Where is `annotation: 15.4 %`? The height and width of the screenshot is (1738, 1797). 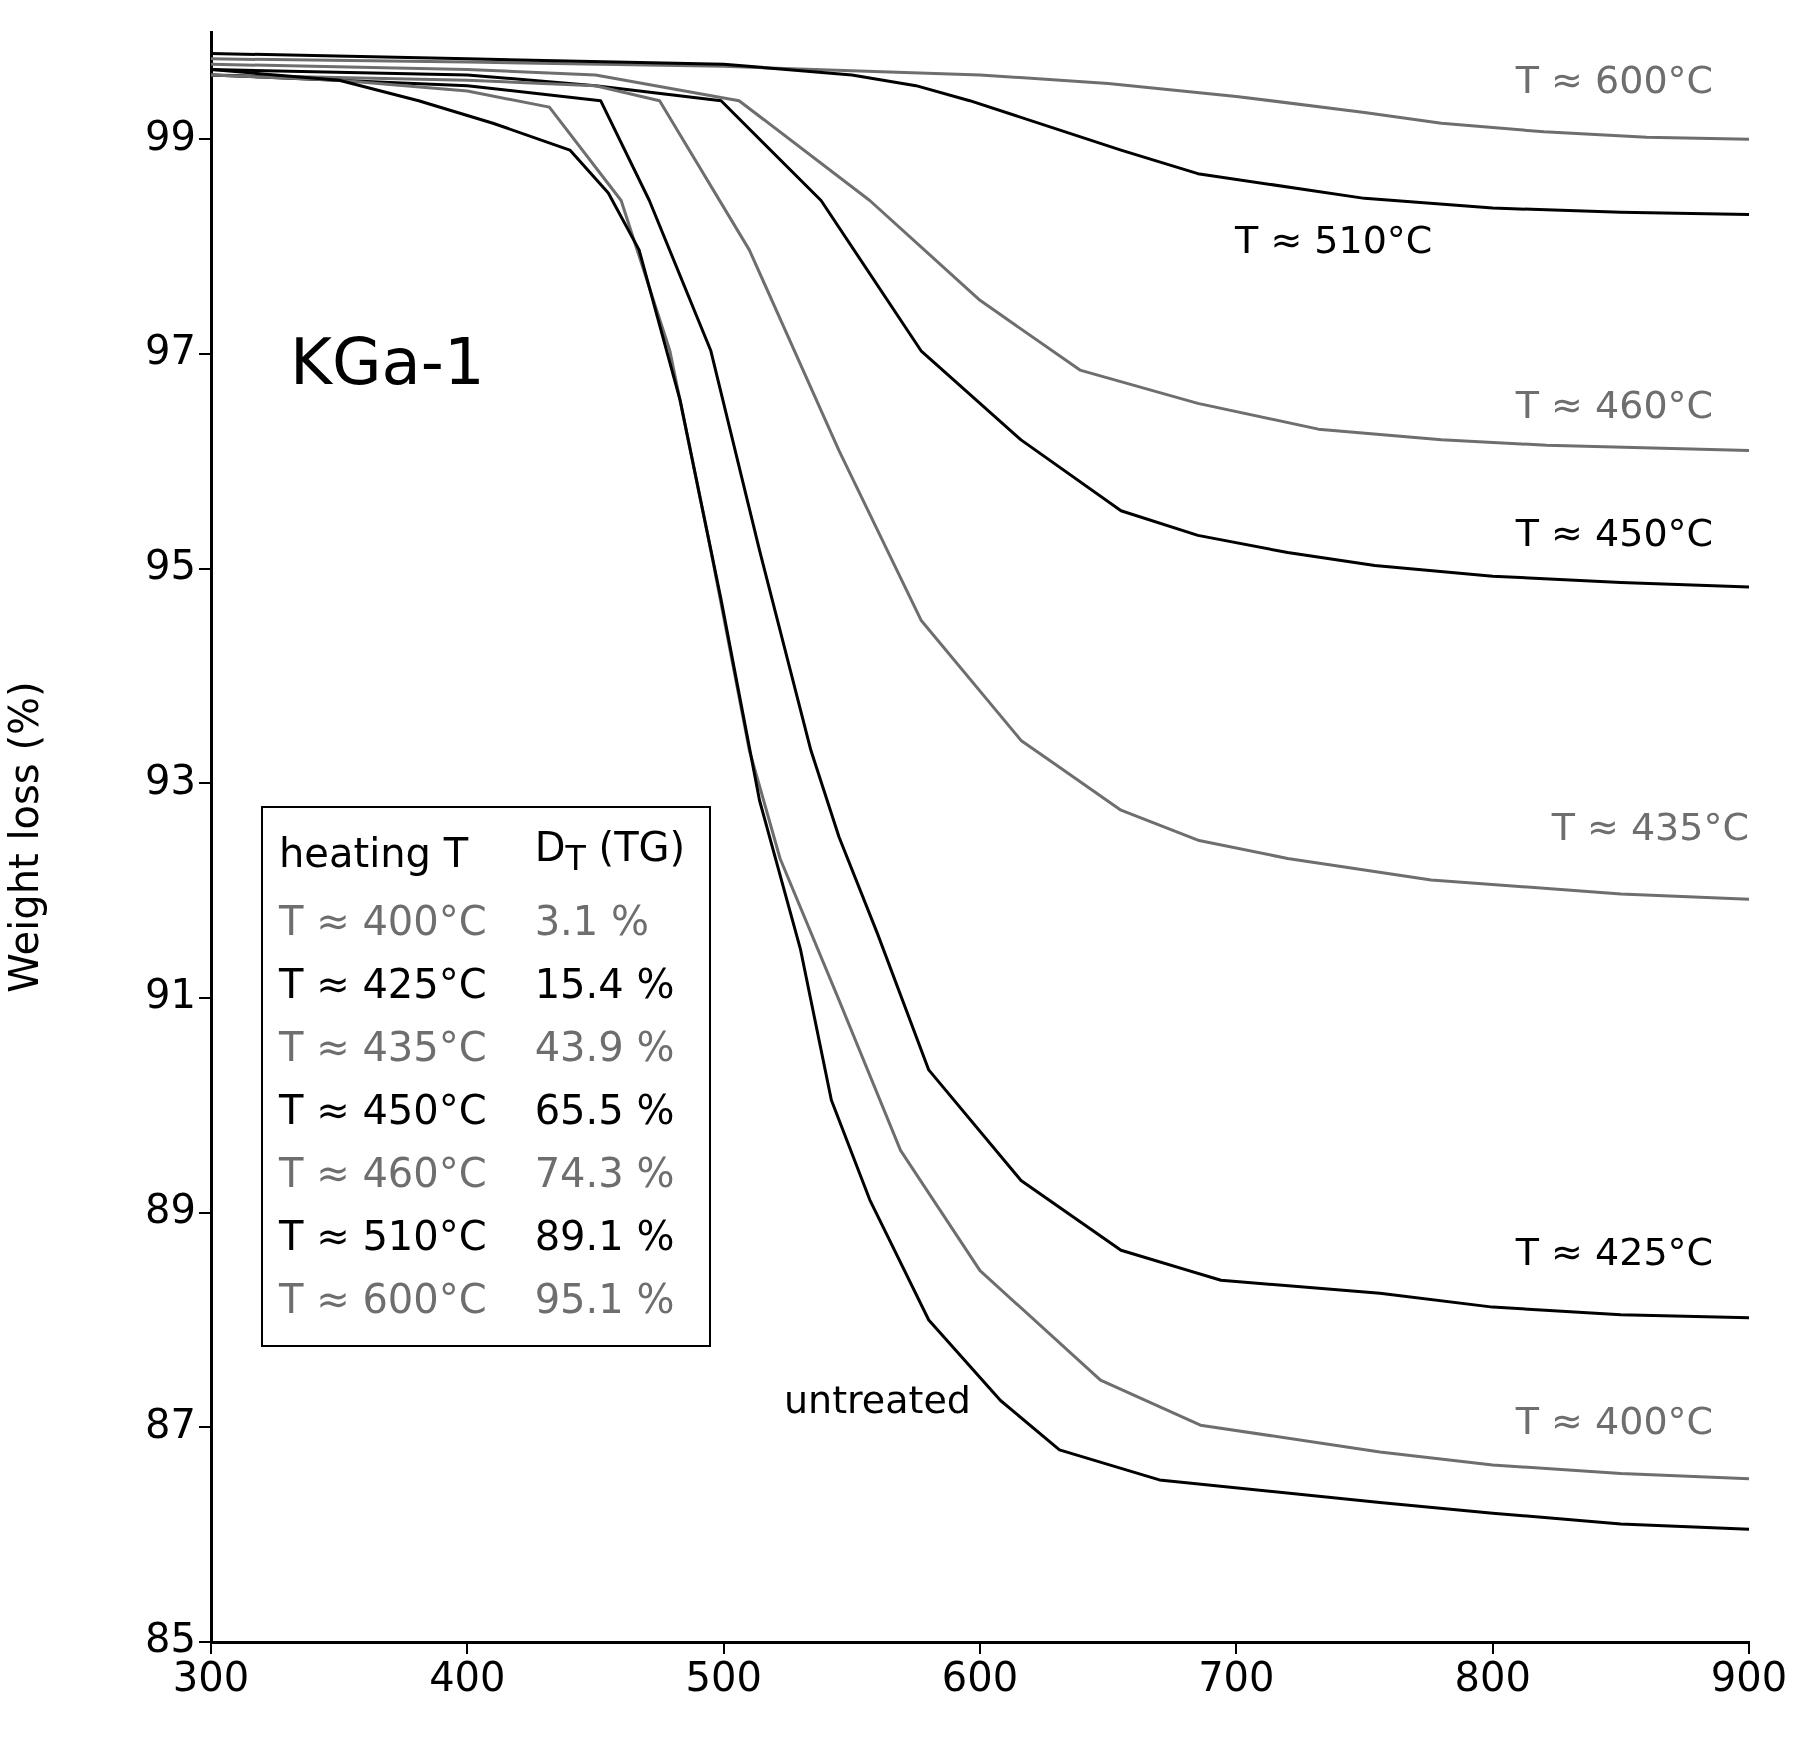 annotation: 15.4 % is located at coordinates (604, 984).